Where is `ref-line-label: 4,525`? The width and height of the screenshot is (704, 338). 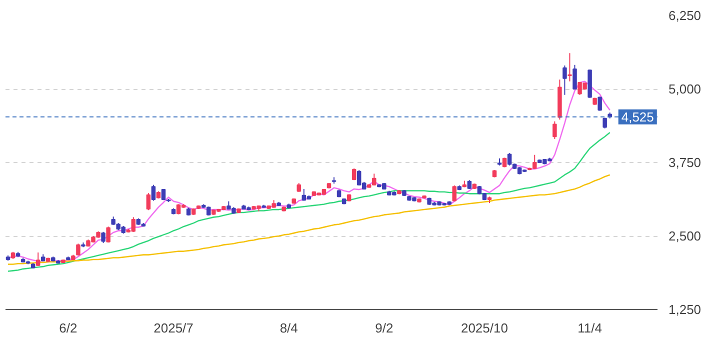 ref-line-label: 4,525 is located at coordinates (637, 116).